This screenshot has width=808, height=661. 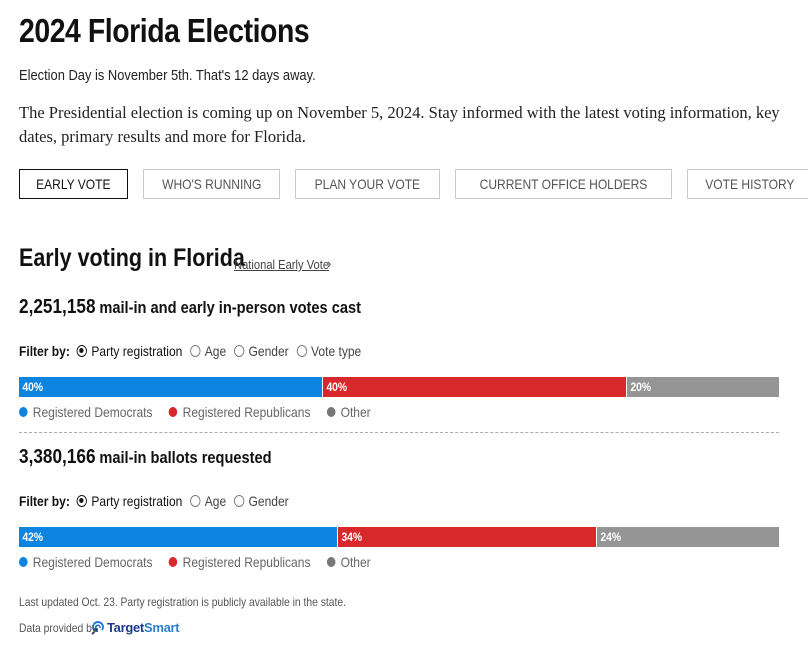 I want to click on ballots-requested-filter: Filter by: Party registration Age Gender, so click(x=157, y=501).